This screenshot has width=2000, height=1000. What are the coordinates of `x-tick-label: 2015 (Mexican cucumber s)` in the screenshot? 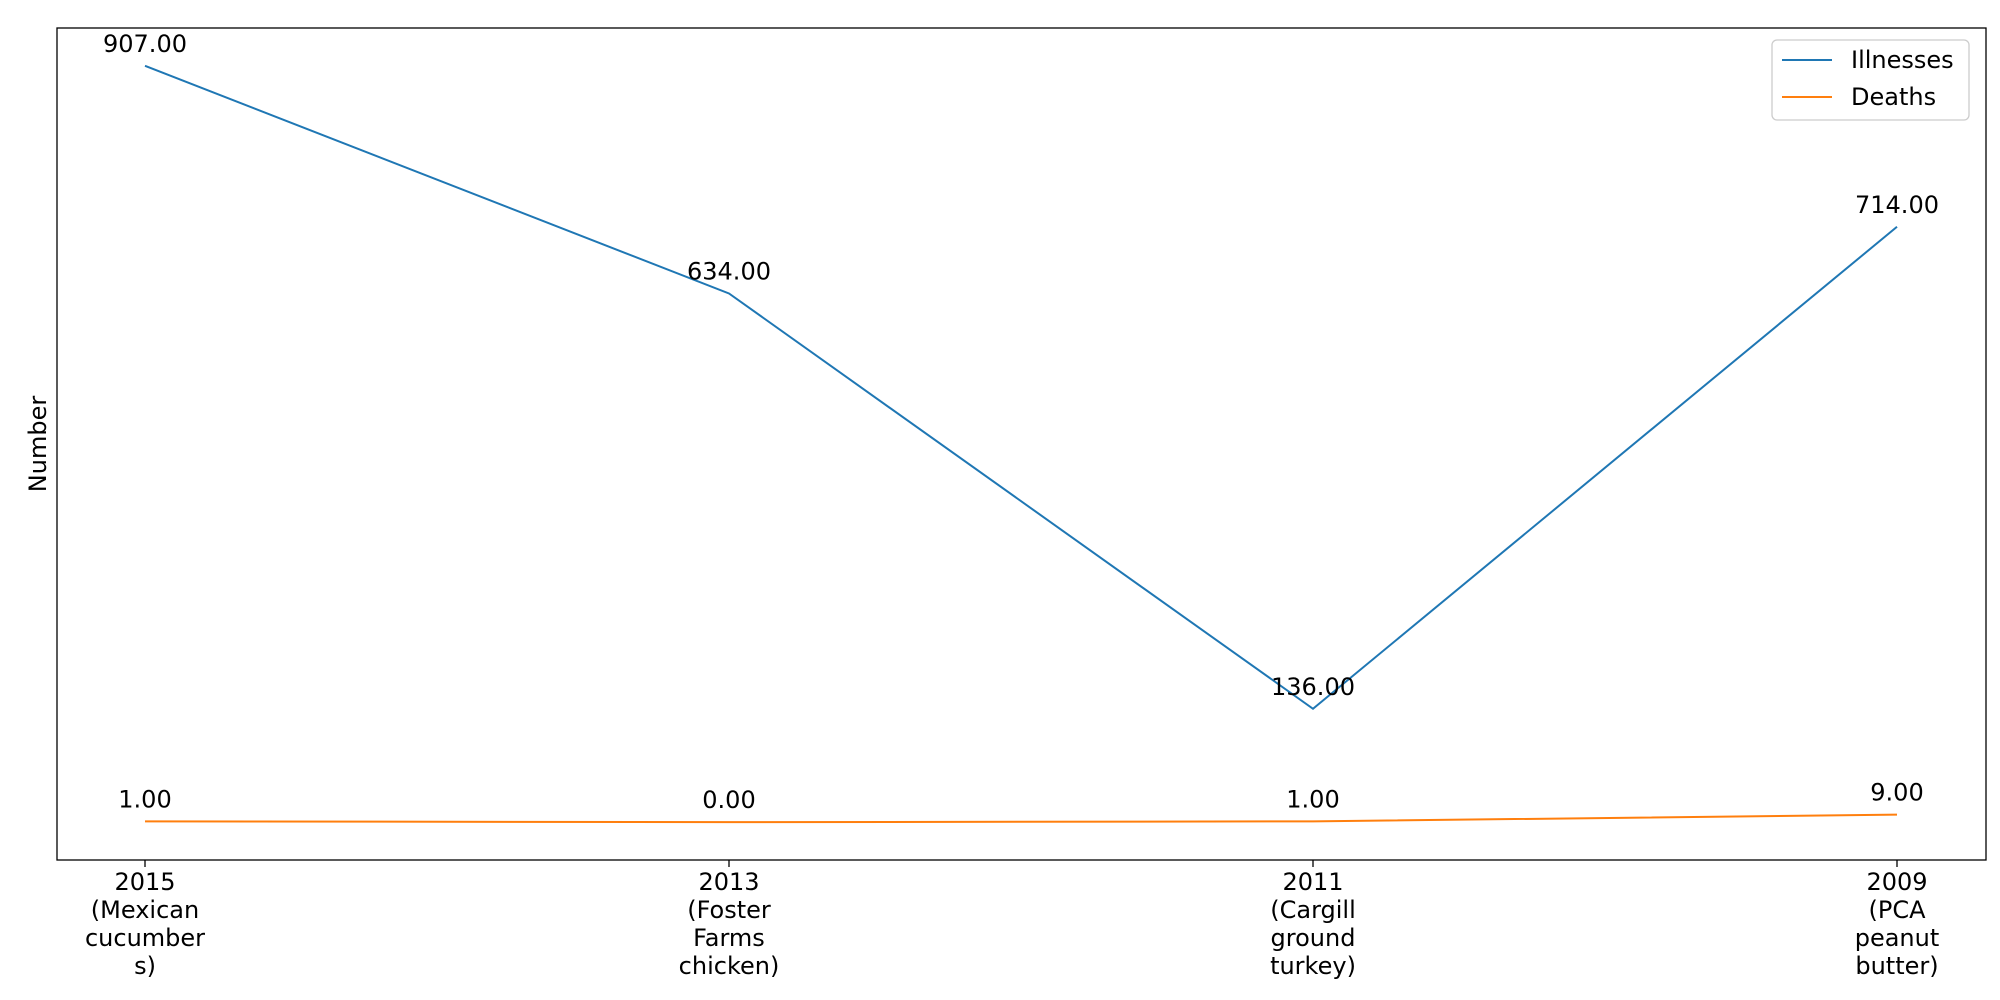 It's located at (145, 924).